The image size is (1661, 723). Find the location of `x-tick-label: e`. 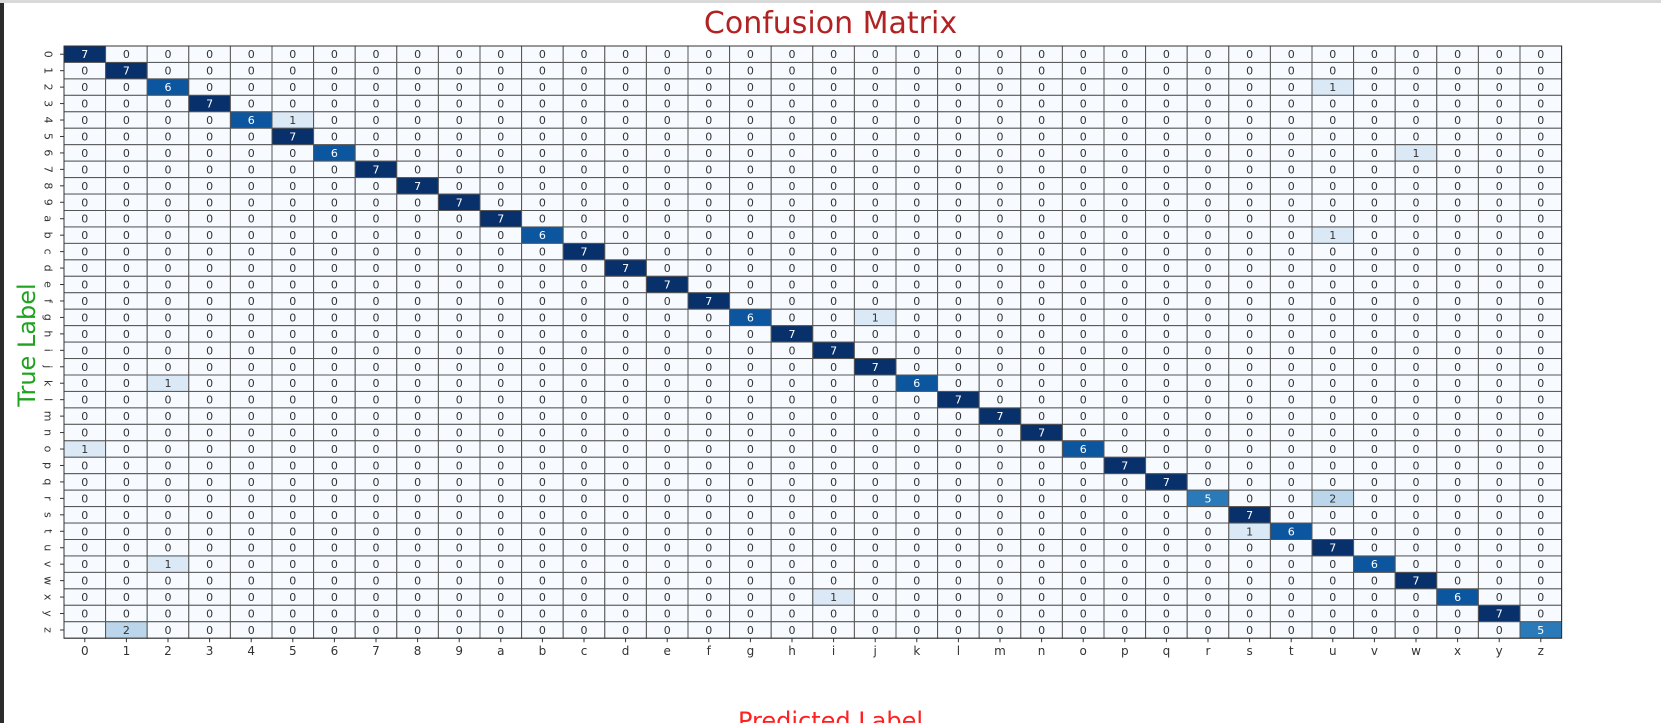

x-tick-label: e is located at coordinates (667, 651).